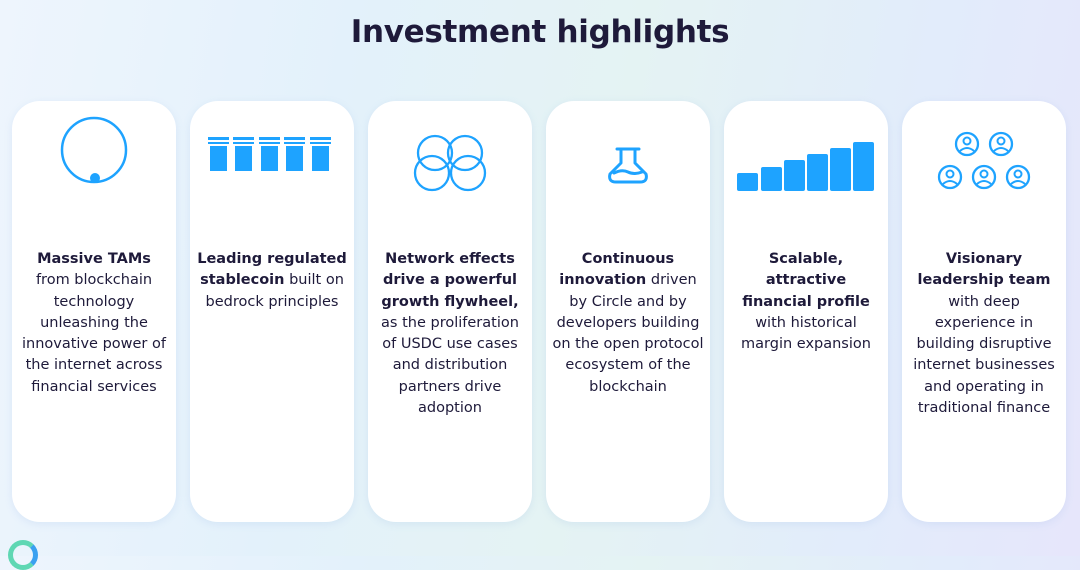 The width and height of the screenshot is (1080, 570). Describe the element at coordinates (94, 150) in the screenshot. I see `circle-dot-icon` at that location.